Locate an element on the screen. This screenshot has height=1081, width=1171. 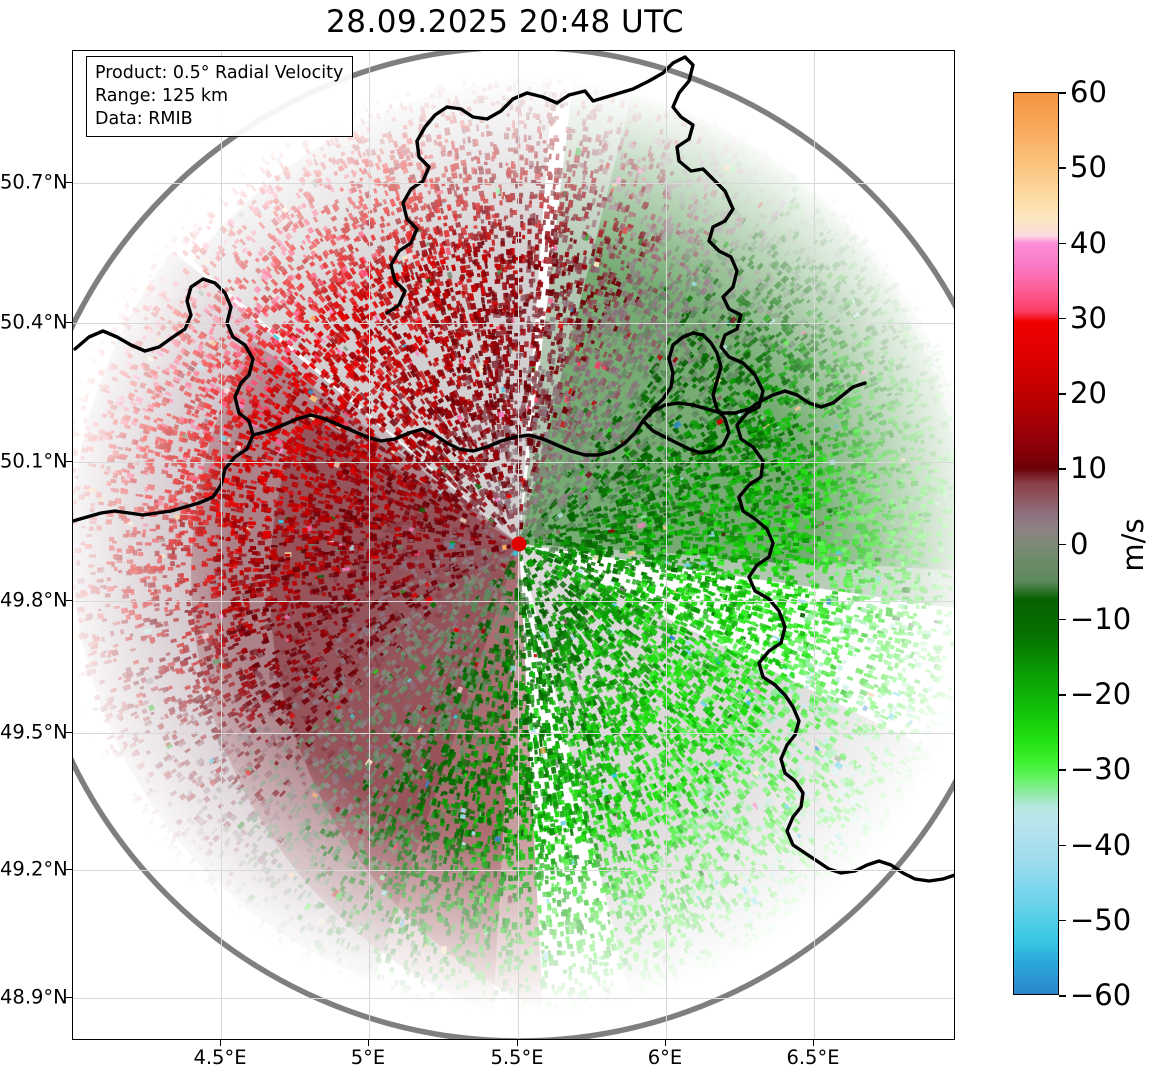
info-data-line: Data: RMIB is located at coordinates (144, 118).